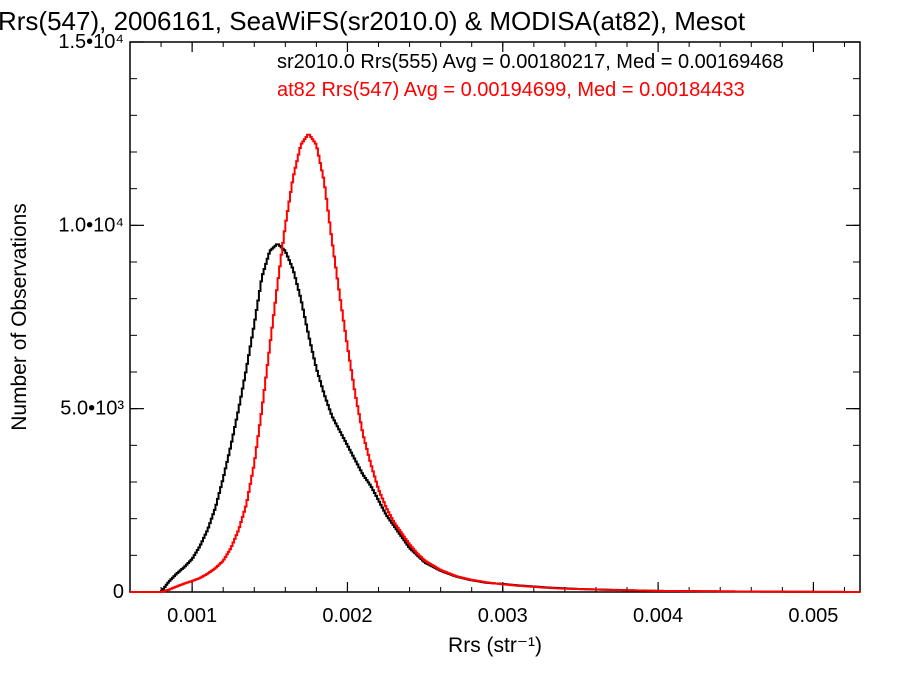 The width and height of the screenshot is (900, 675). I want to click on y-tick-label: 1.5•10⁴, so click(91, 42).